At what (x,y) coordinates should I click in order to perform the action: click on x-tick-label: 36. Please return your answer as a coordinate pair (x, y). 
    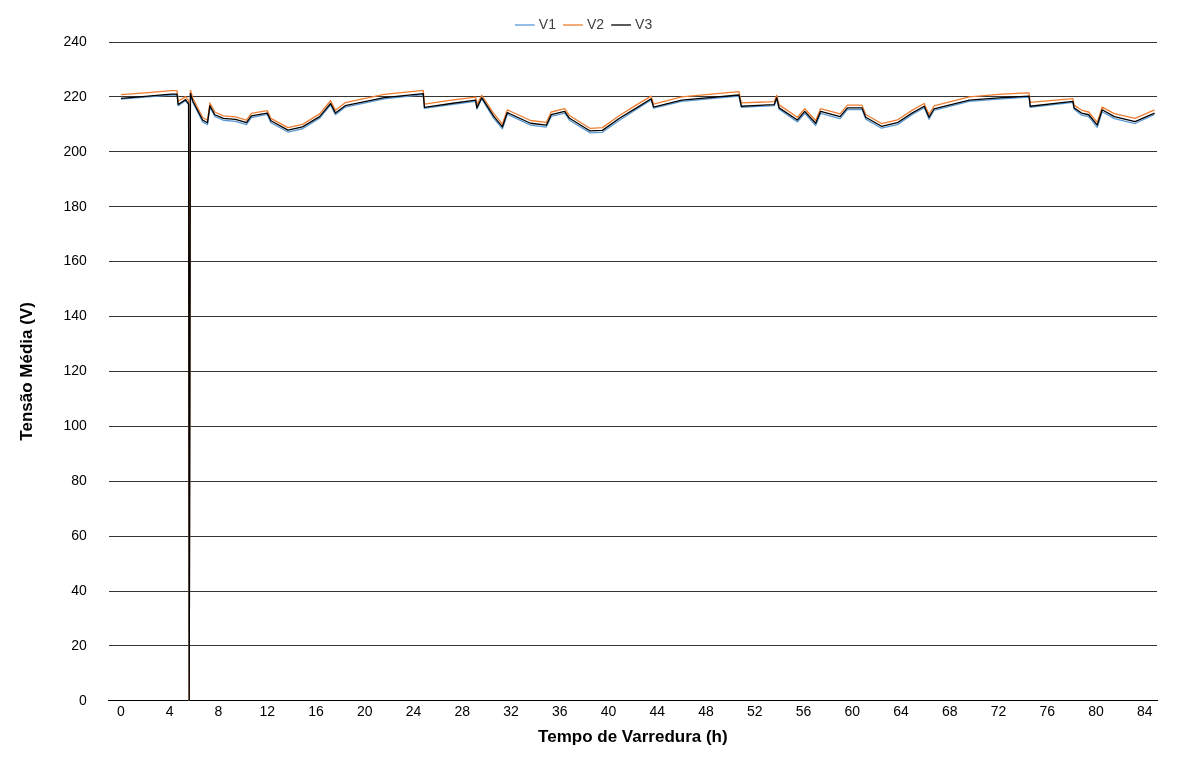
    Looking at the image, I should click on (559, 711).